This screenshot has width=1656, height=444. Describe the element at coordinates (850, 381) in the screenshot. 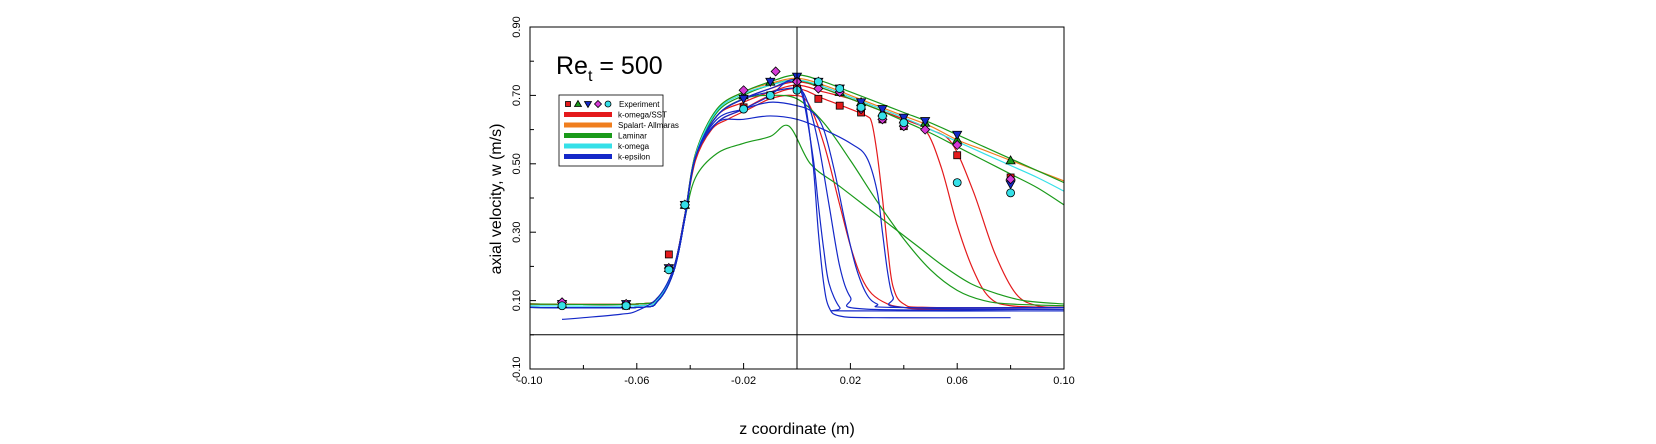

I see `x-tick-label: 0.02` at that location.